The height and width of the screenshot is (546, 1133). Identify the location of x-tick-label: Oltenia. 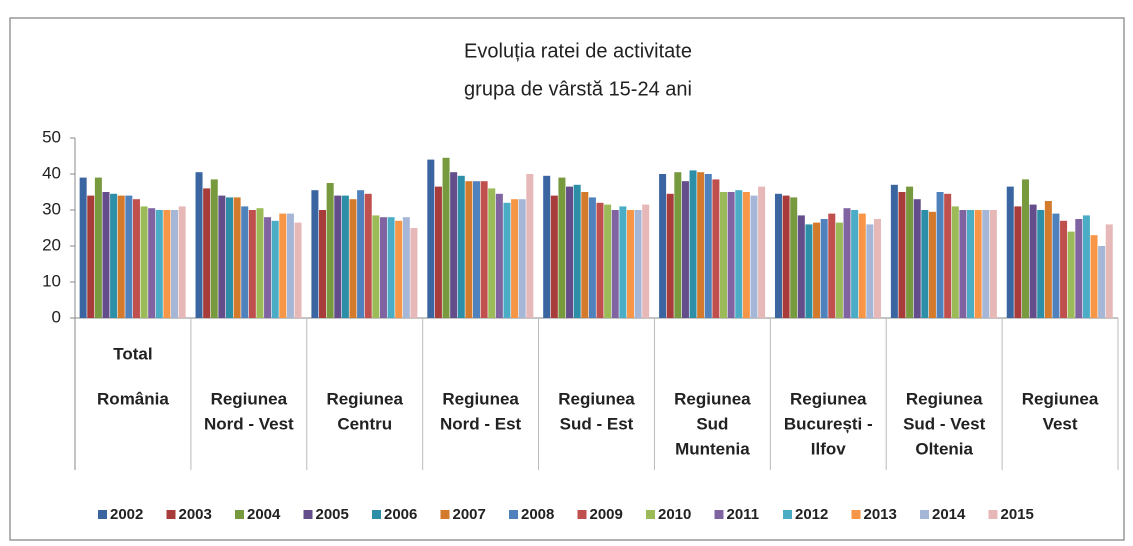
(944, 448).